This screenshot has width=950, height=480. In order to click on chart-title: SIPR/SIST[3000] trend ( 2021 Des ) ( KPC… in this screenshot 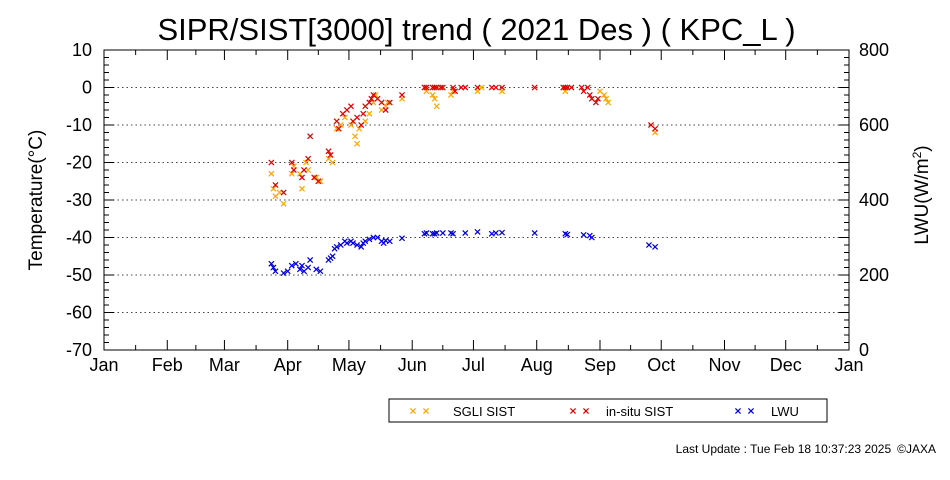, I will do `click(476, 29)`.